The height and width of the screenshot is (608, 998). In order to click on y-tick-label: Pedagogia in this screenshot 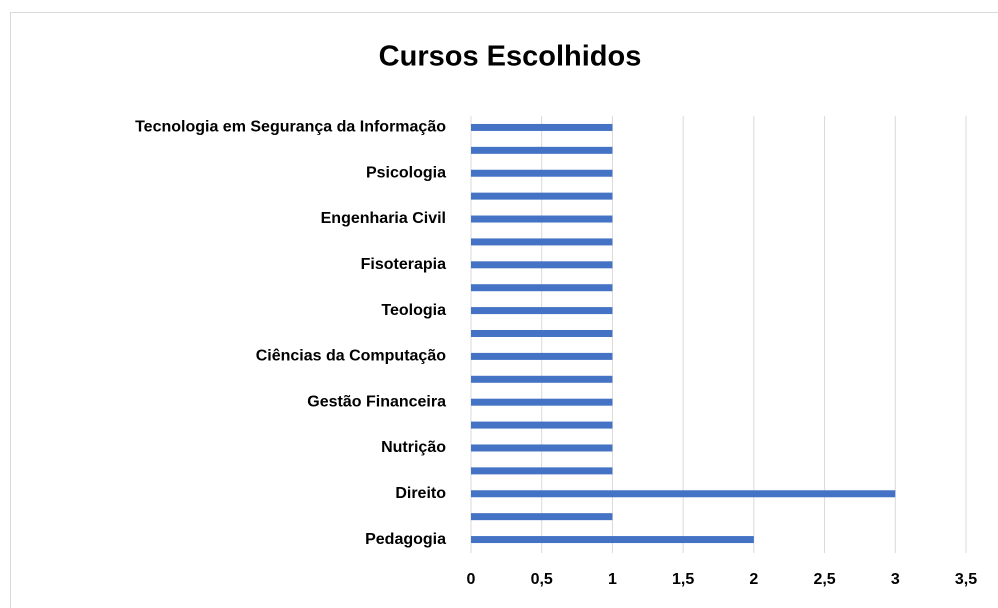, I will do `click(405, 539)`.